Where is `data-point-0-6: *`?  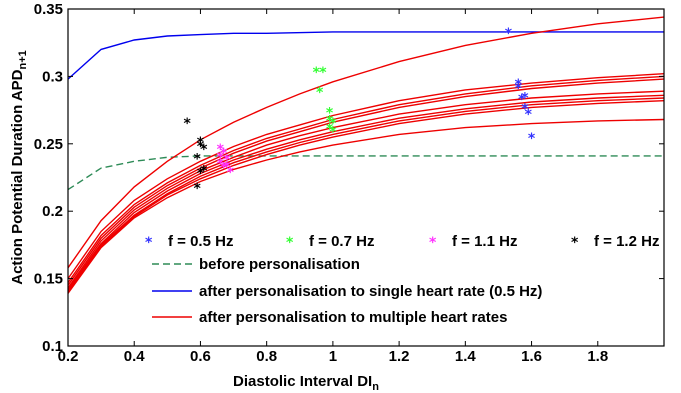 data-point-0-6: * is located at coordinates (529, 115).